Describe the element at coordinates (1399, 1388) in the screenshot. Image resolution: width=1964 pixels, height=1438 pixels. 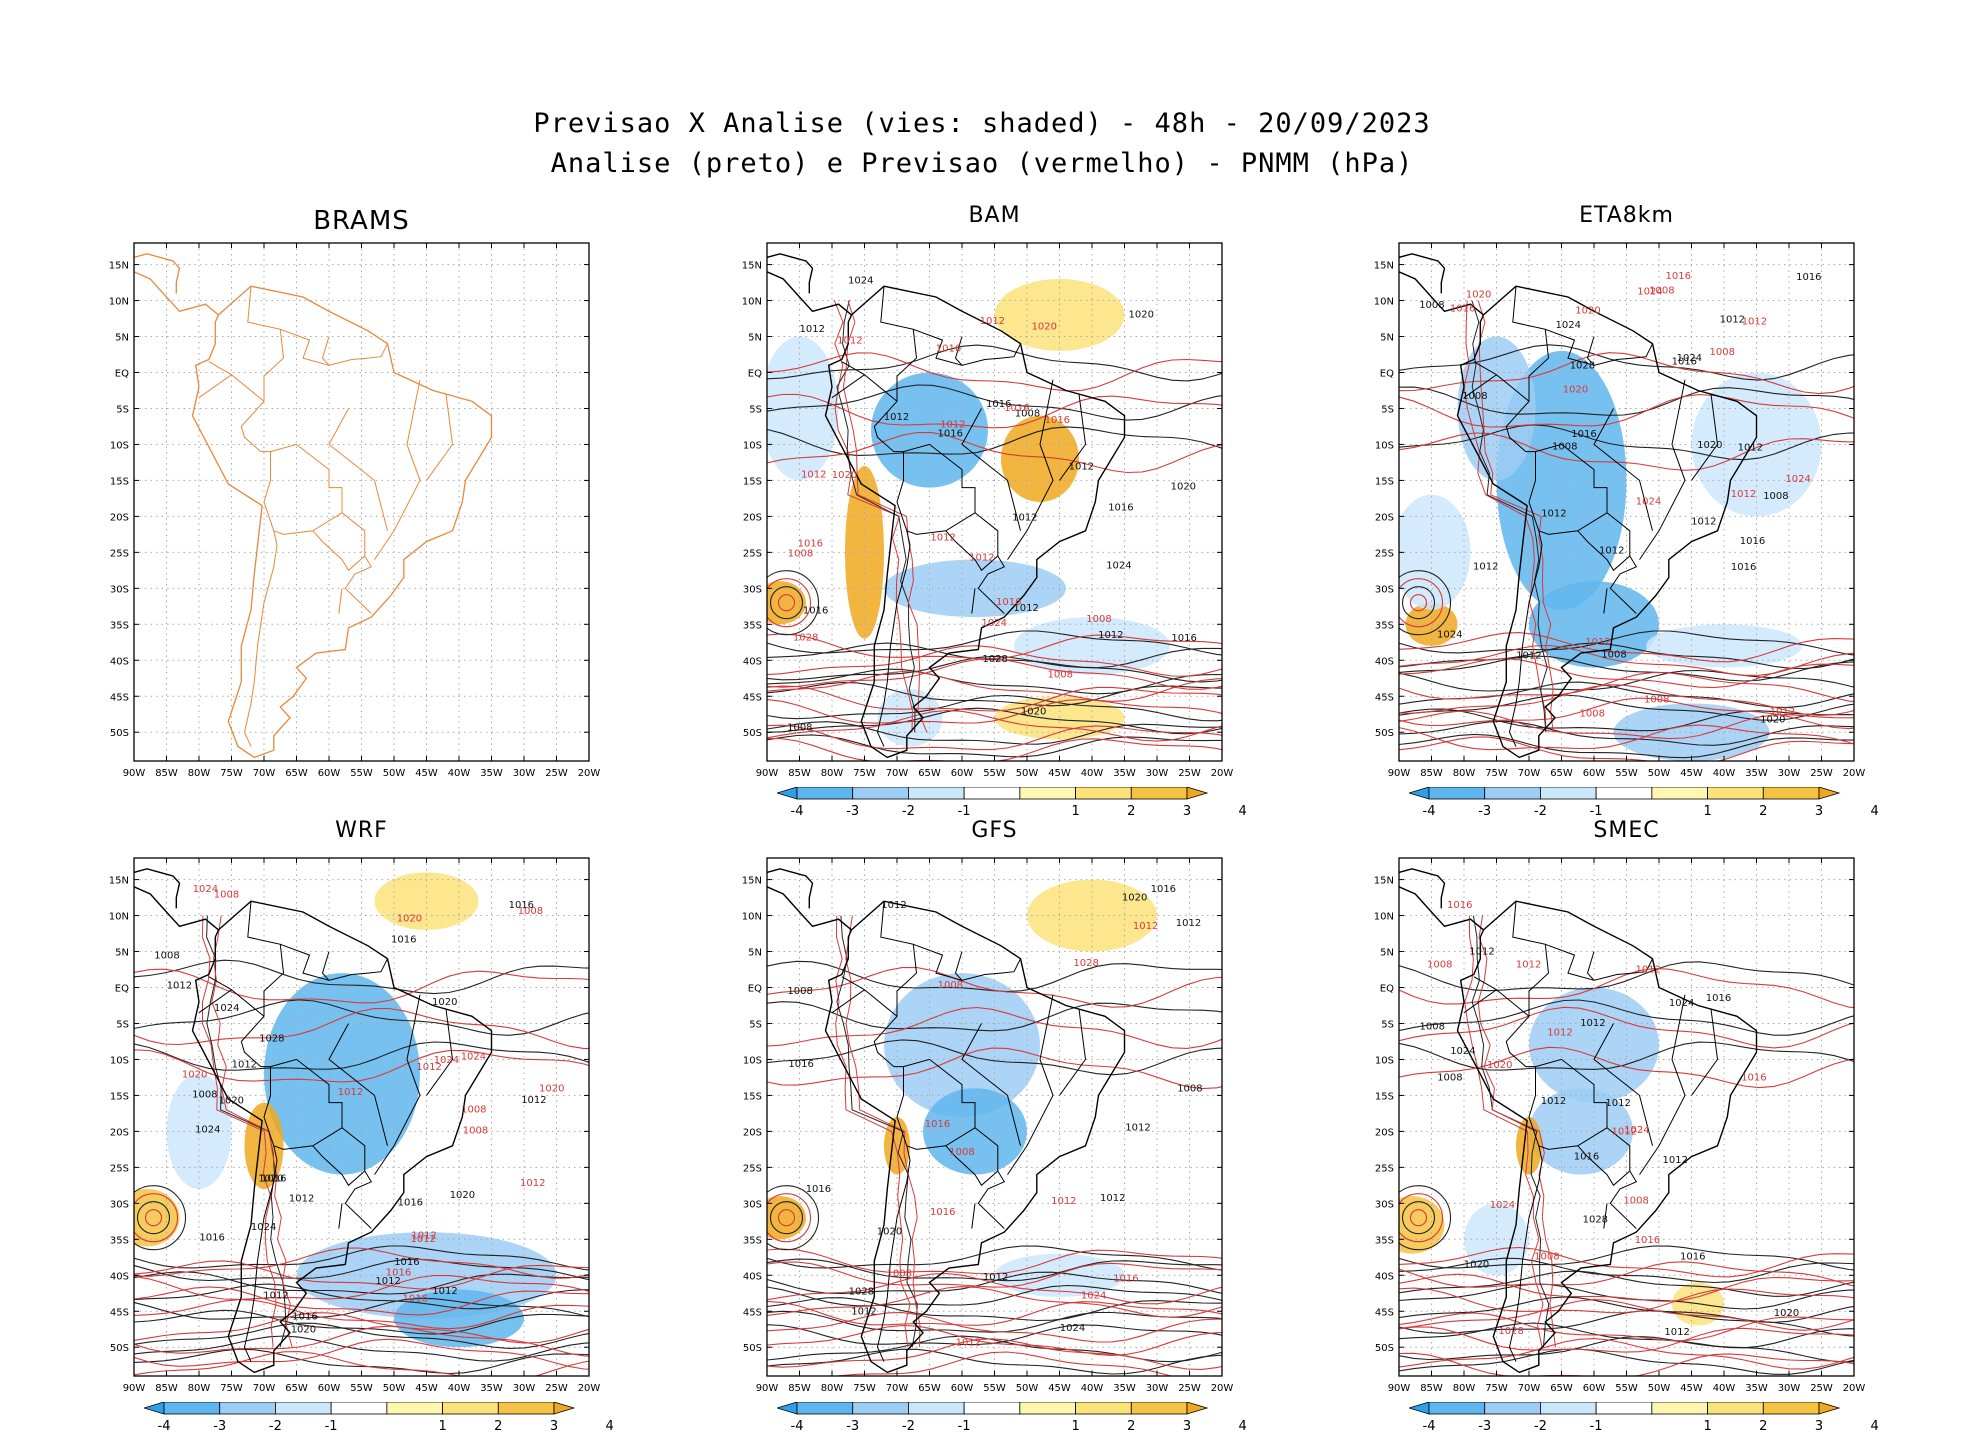
I see `lon-label: 90W` at that location.